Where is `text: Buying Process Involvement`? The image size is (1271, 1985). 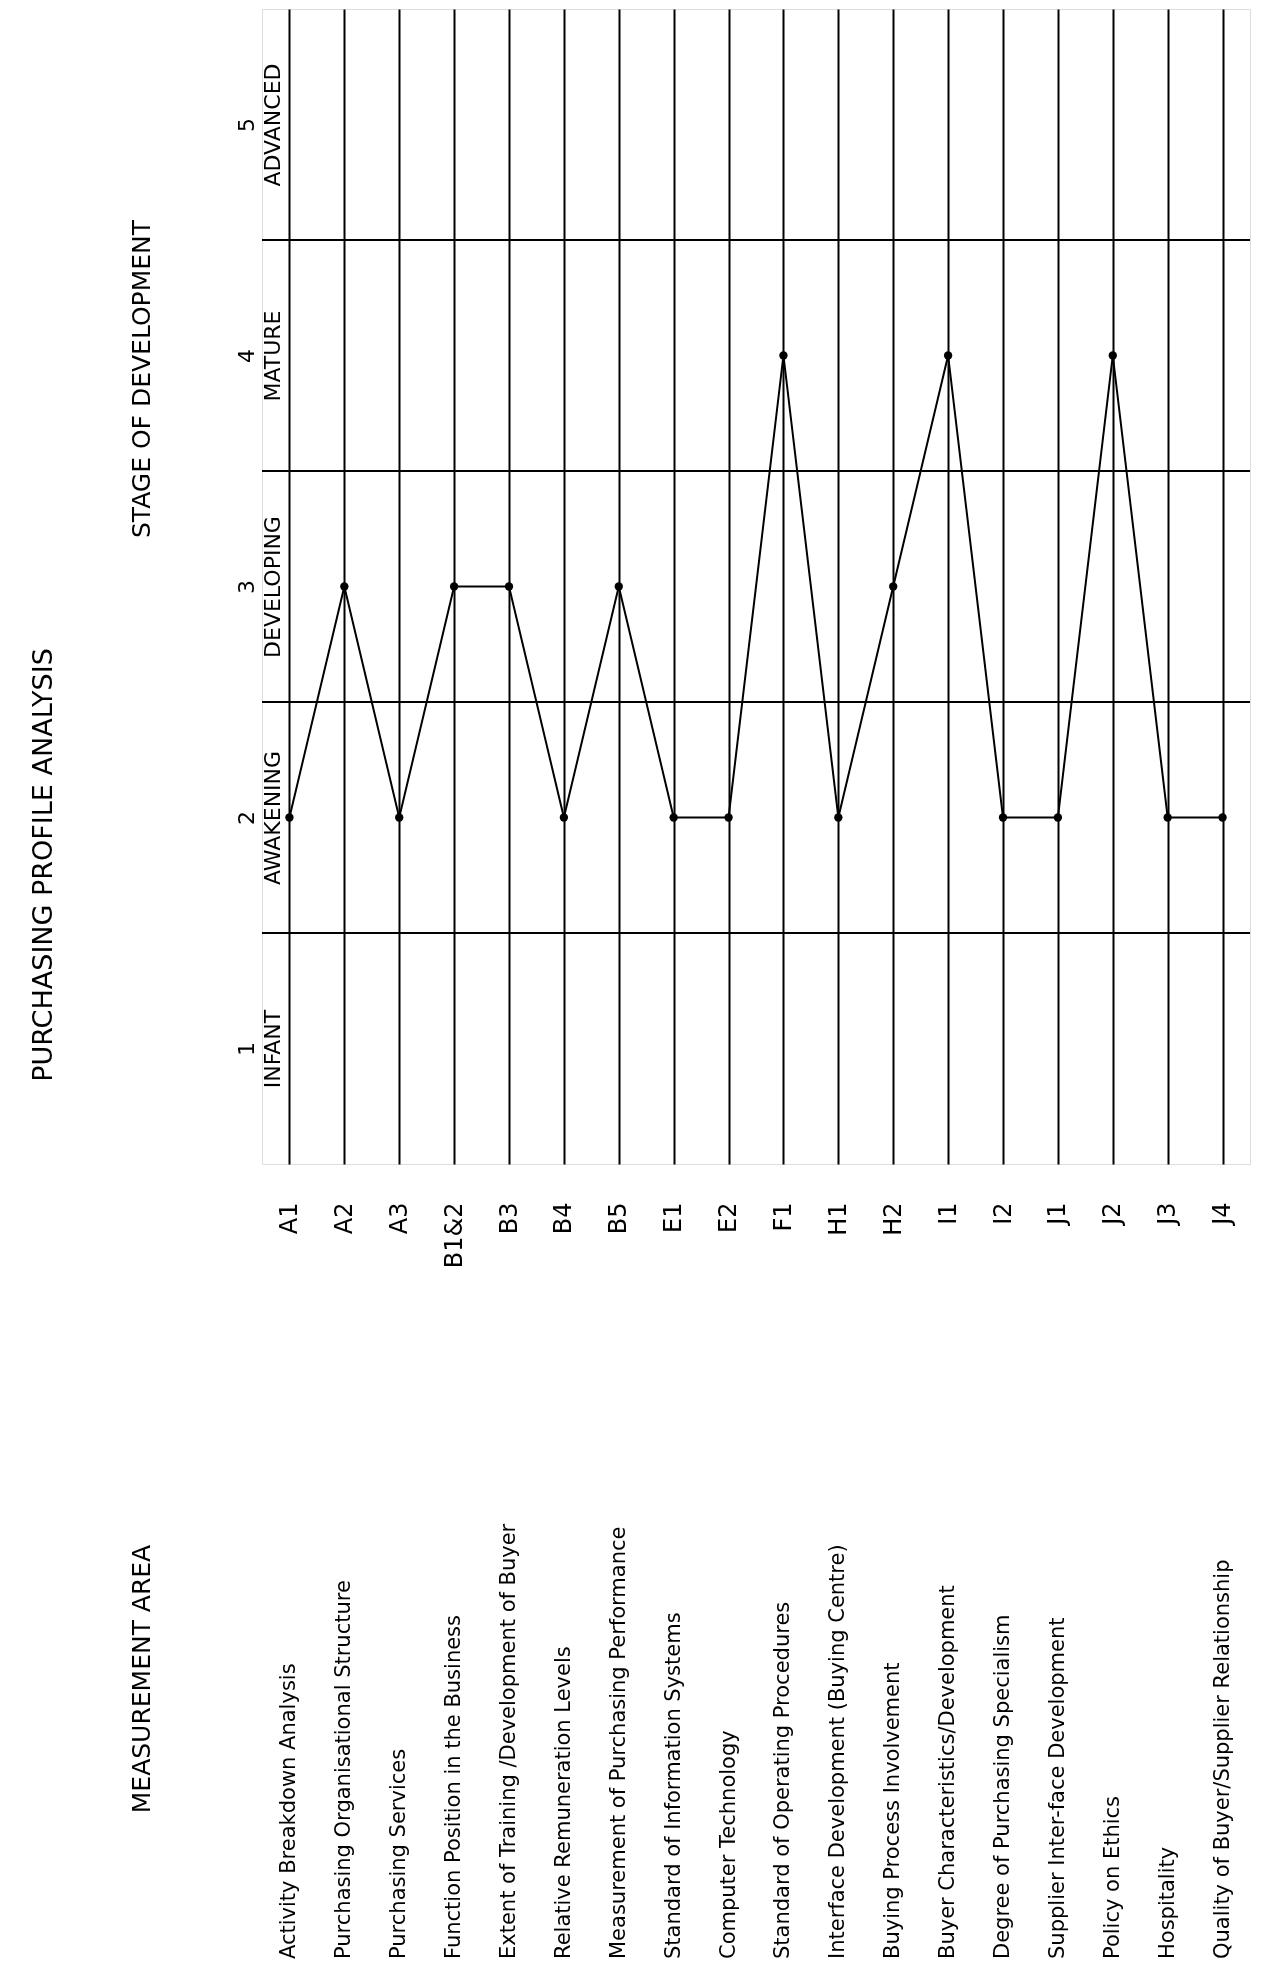
text: Buying Process Involvement is located at coordinates (892, 1810).